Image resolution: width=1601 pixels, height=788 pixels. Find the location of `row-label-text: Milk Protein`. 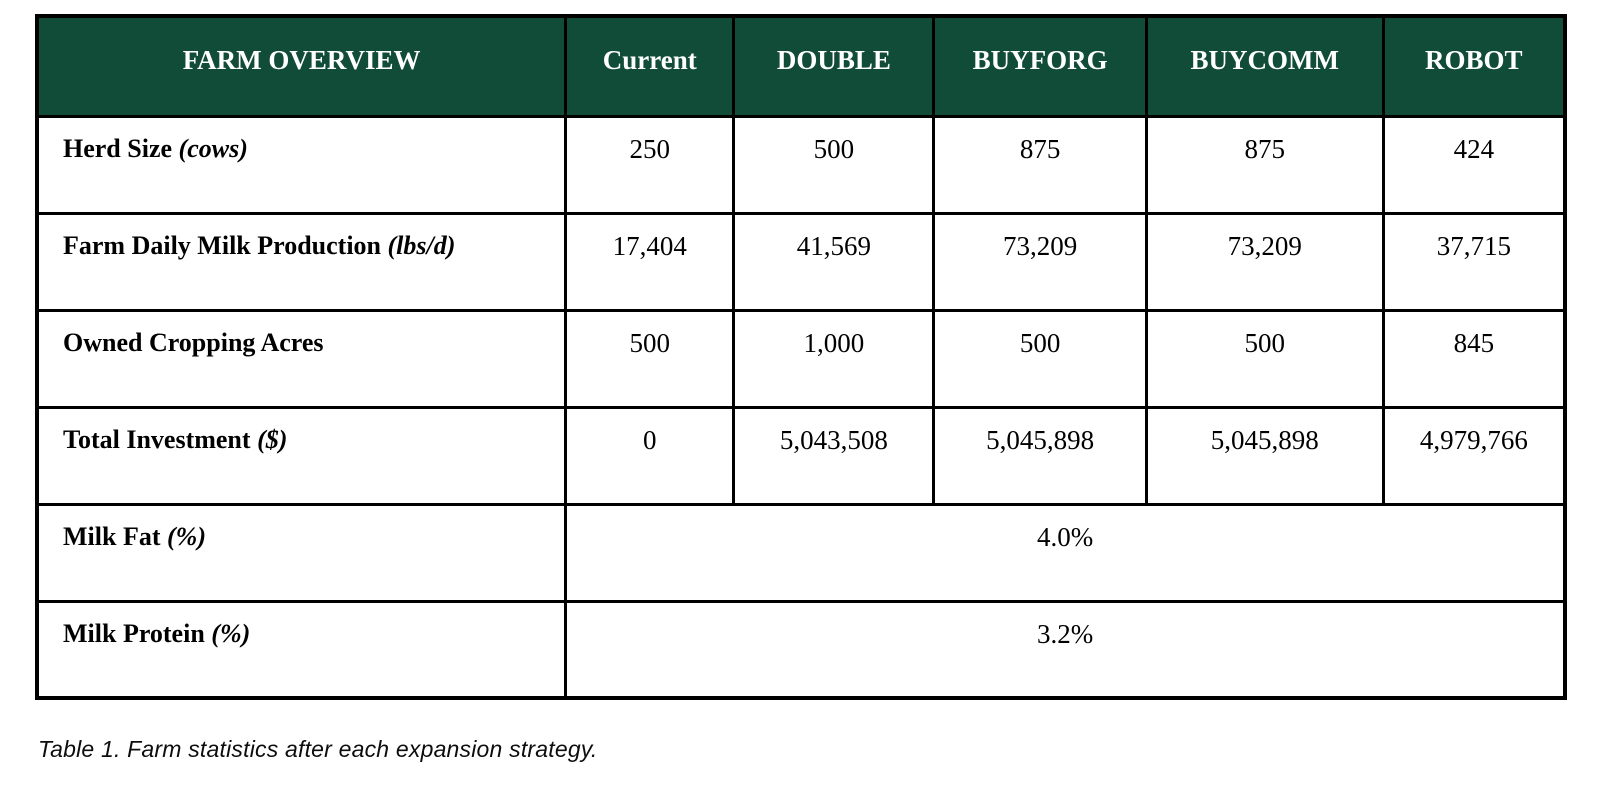

row-label-text: Milk Protein is located at coordinates (134, 633).